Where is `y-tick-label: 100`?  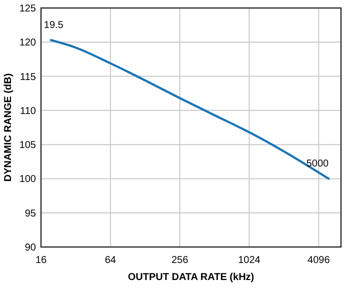 y-tick-label: 100 is located at coordinates (27, 180).